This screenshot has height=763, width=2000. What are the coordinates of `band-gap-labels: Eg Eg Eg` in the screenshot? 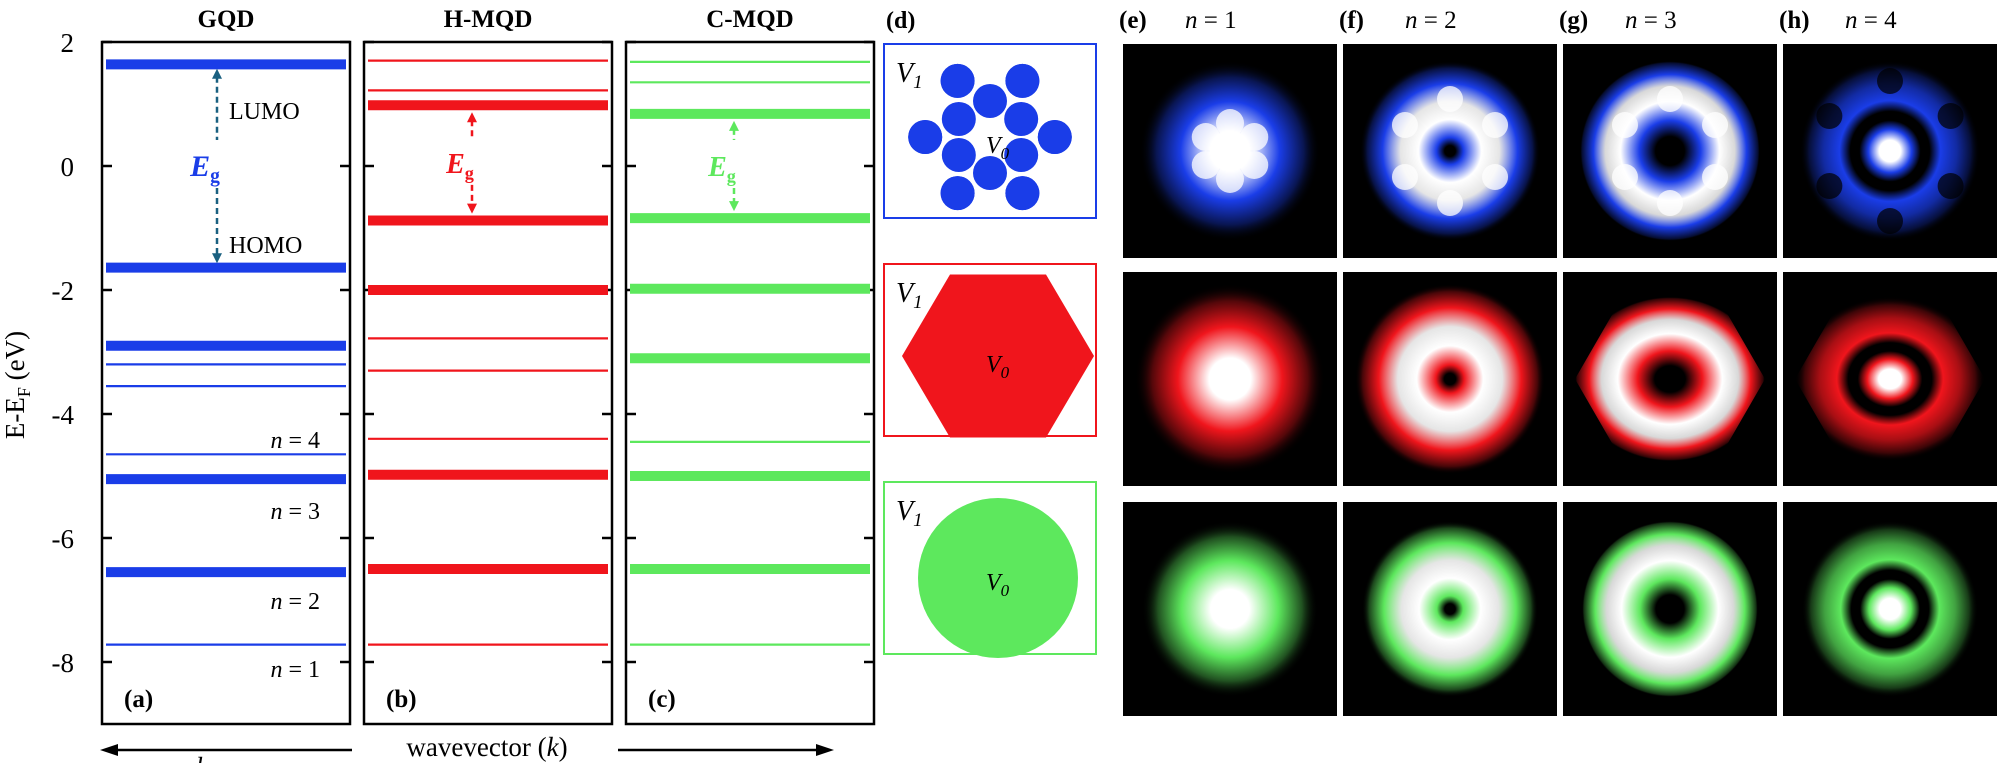 It's located at (464, 166).